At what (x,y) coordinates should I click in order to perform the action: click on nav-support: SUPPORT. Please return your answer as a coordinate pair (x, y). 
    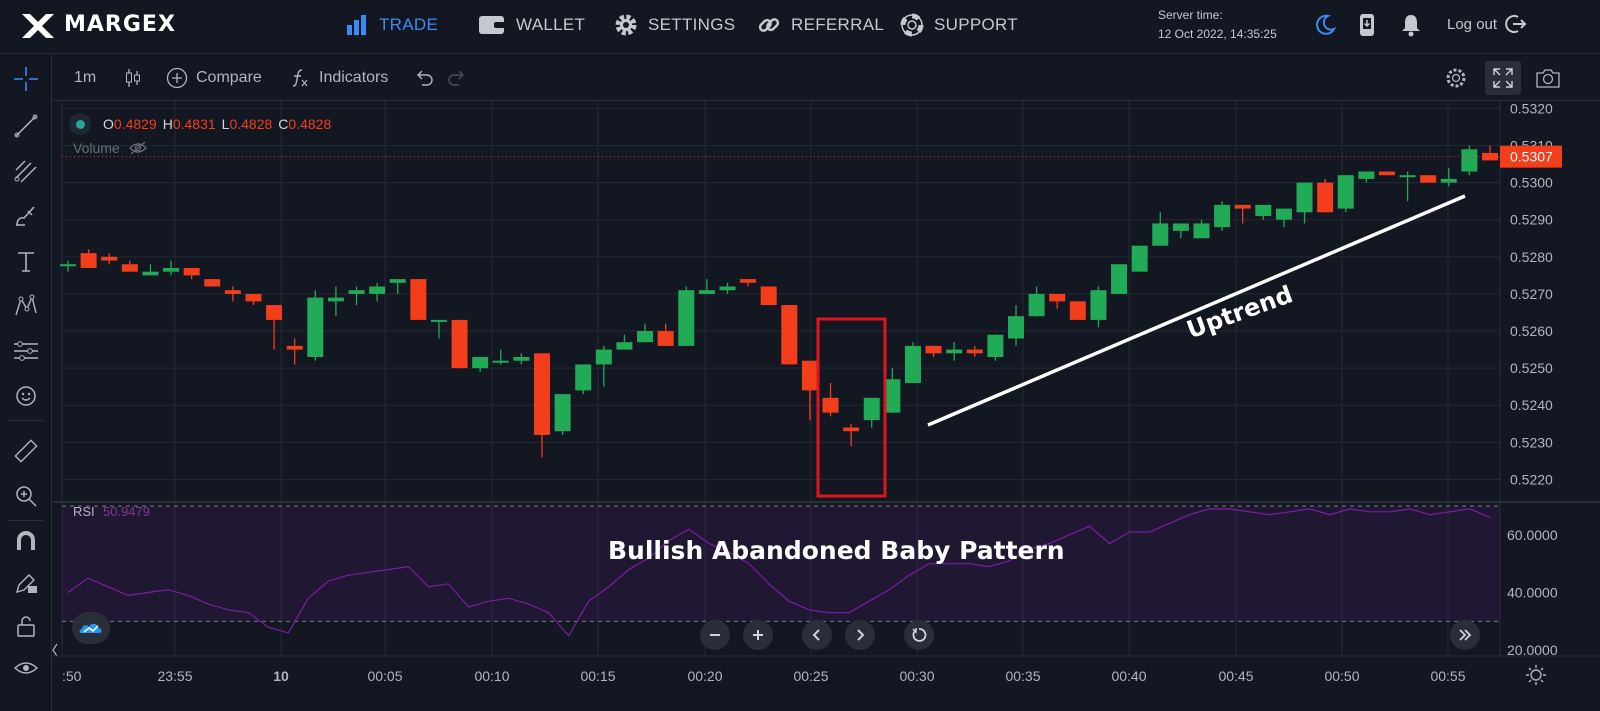
    Looking at the image, I should click on (959, 25).